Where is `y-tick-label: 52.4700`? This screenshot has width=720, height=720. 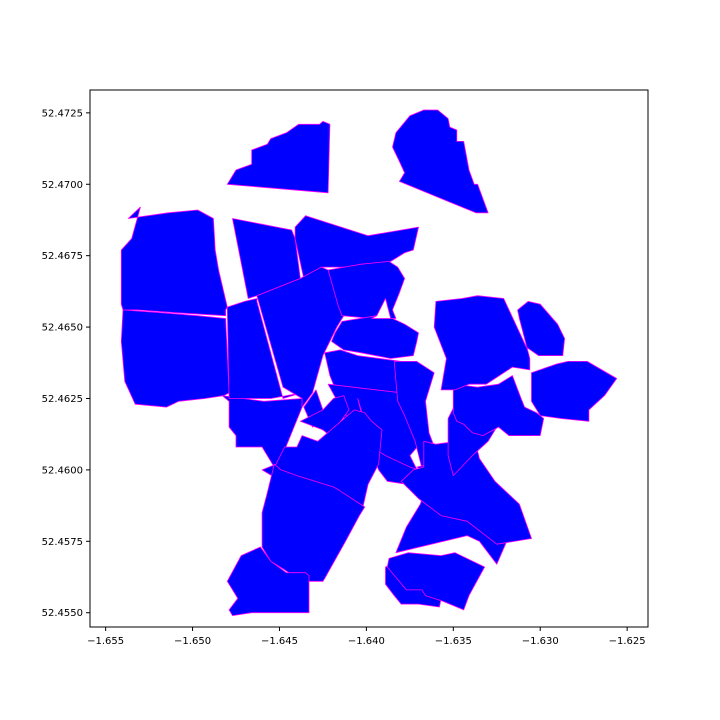
y-tick-label: 52.4700 is located at coordinates (62, 185).